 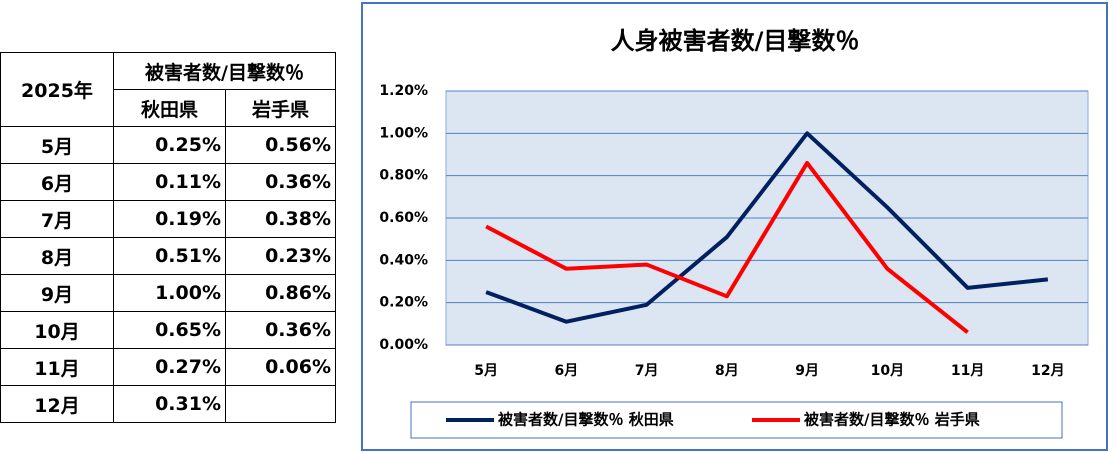 What do you see at coordinates (736, 420) in the screenshot?
I see `legend-box` at bounding box center [736, 420].